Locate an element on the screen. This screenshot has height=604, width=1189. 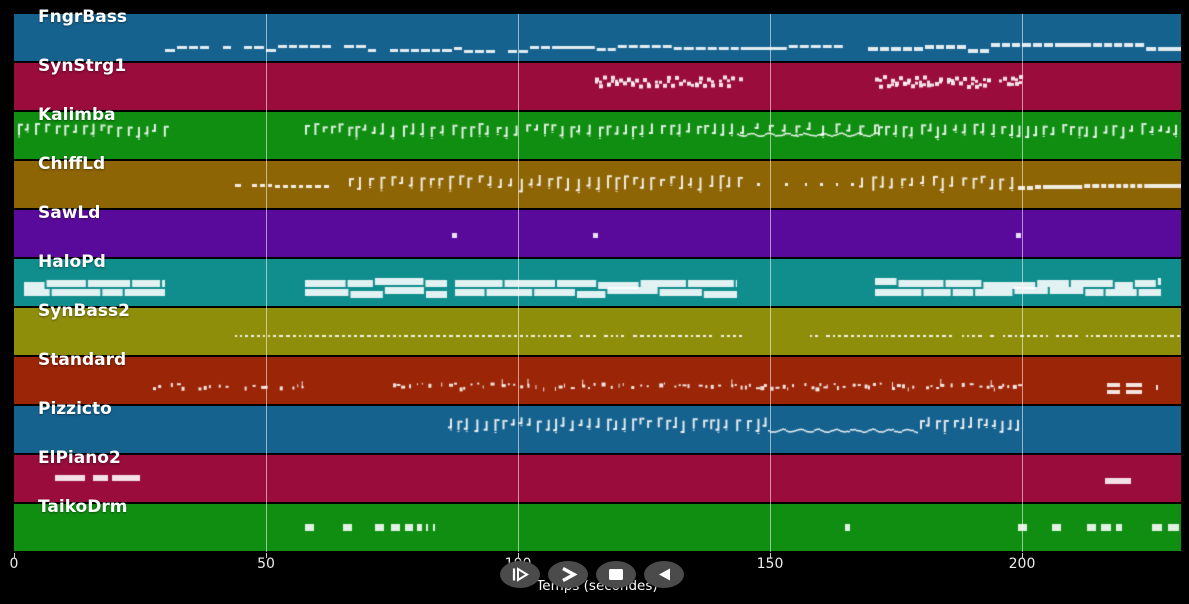
track-row-kalimba is located at coordinates (597, 135).